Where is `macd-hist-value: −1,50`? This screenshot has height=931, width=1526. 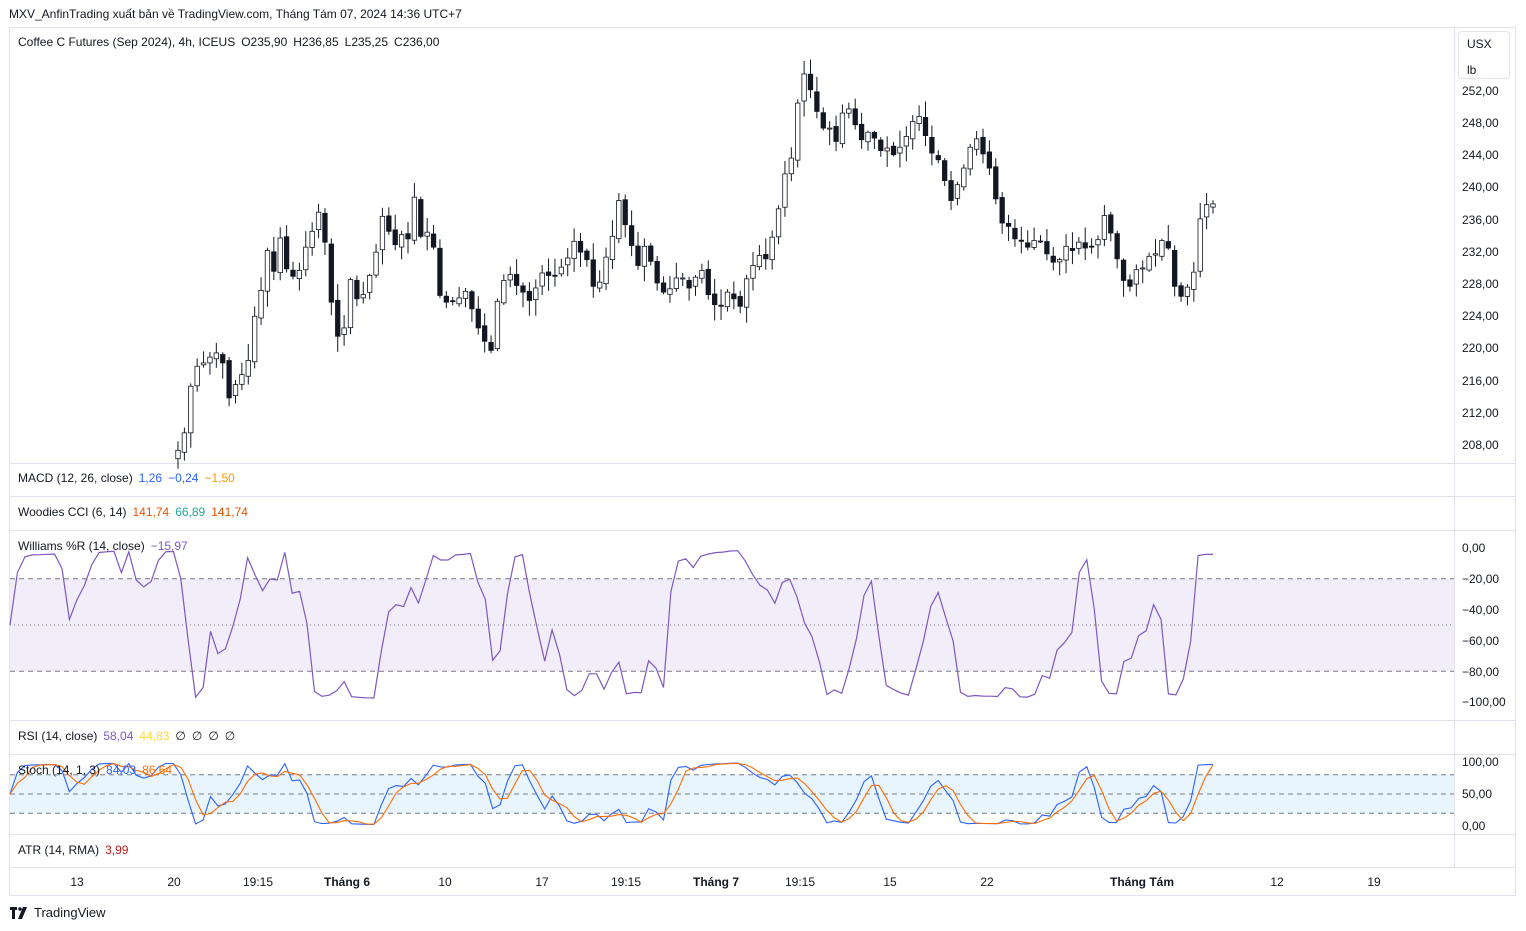 macd-hist-value: −1,50 is located at coordinates (219, 478).